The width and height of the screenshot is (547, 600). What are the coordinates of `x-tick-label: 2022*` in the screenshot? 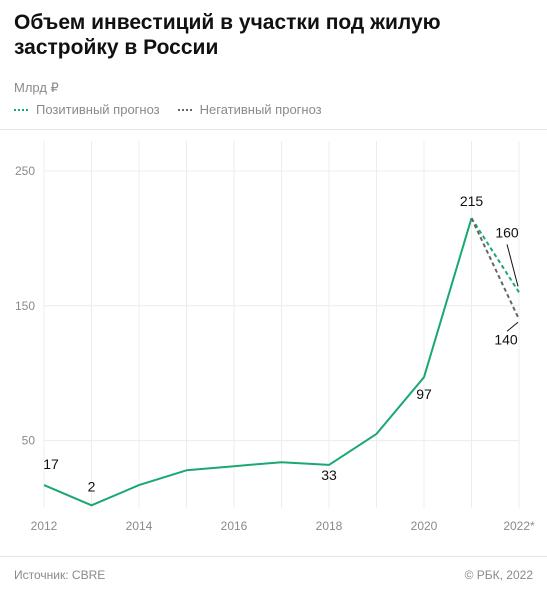 It's located at (519, 526).